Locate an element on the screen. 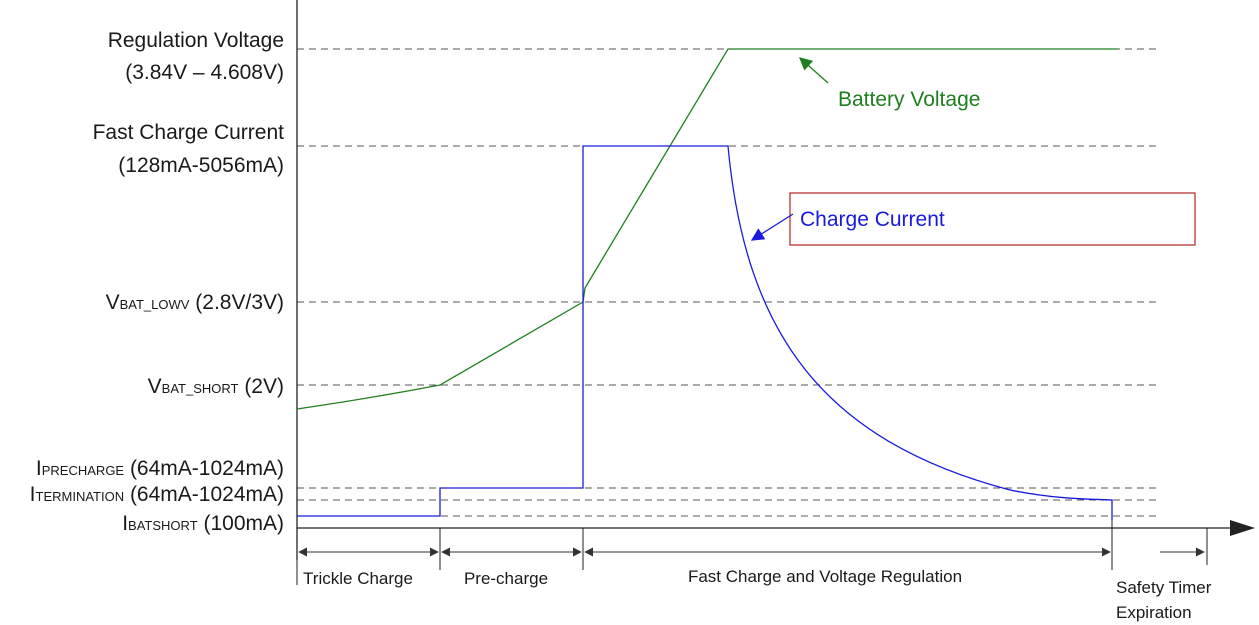 This screenshot has width=1259, height=625. ibatshort-label: IBATSHORT (100mA) is located at coordinates (203, 523).